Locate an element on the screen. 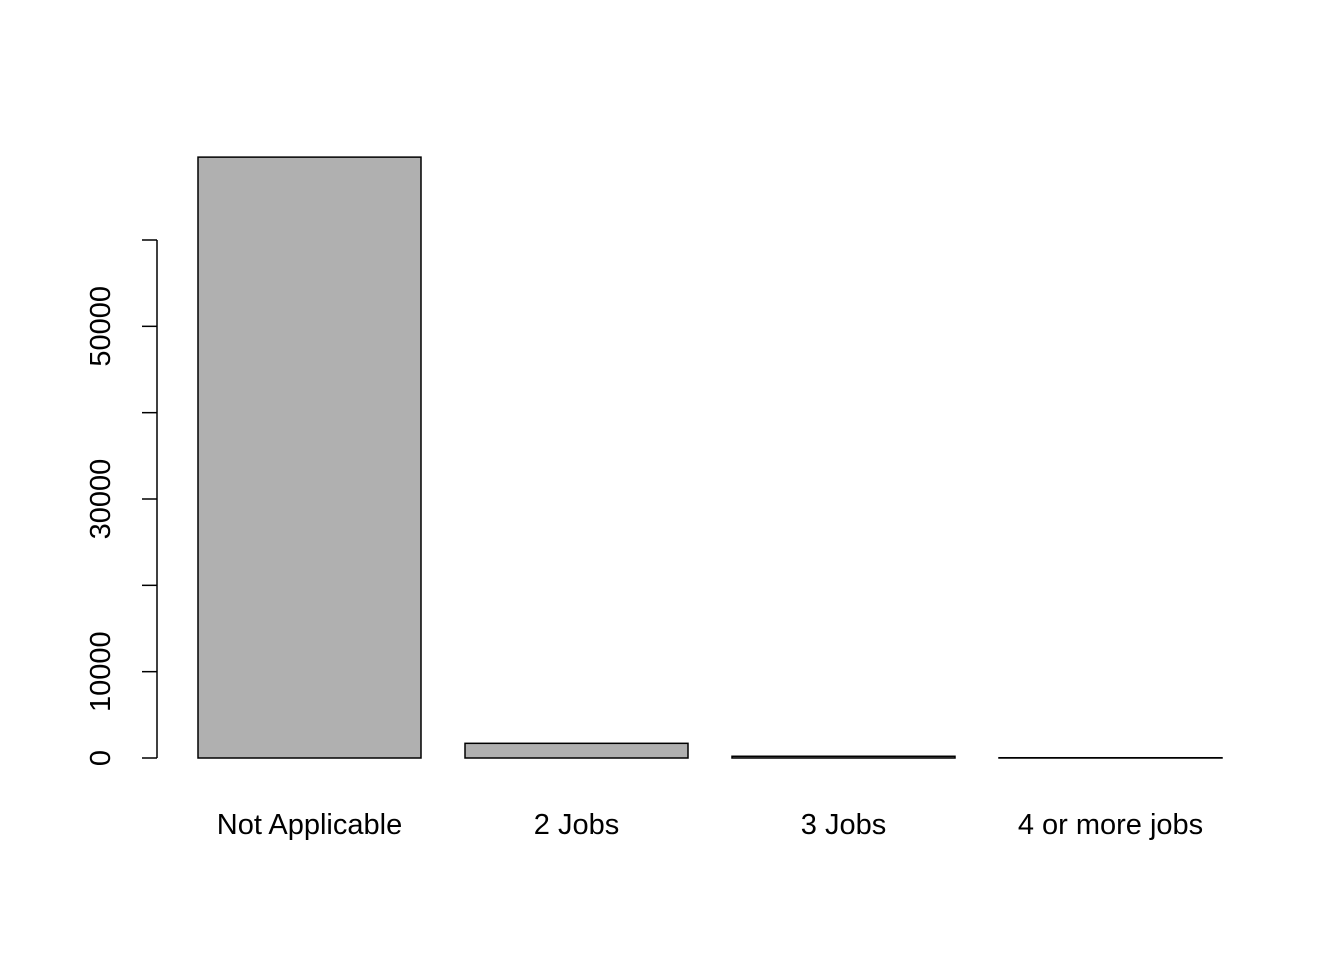 This screenshot has height=960, width=1344. y-tick-label: 50000 is located at coordinates (101, 326).